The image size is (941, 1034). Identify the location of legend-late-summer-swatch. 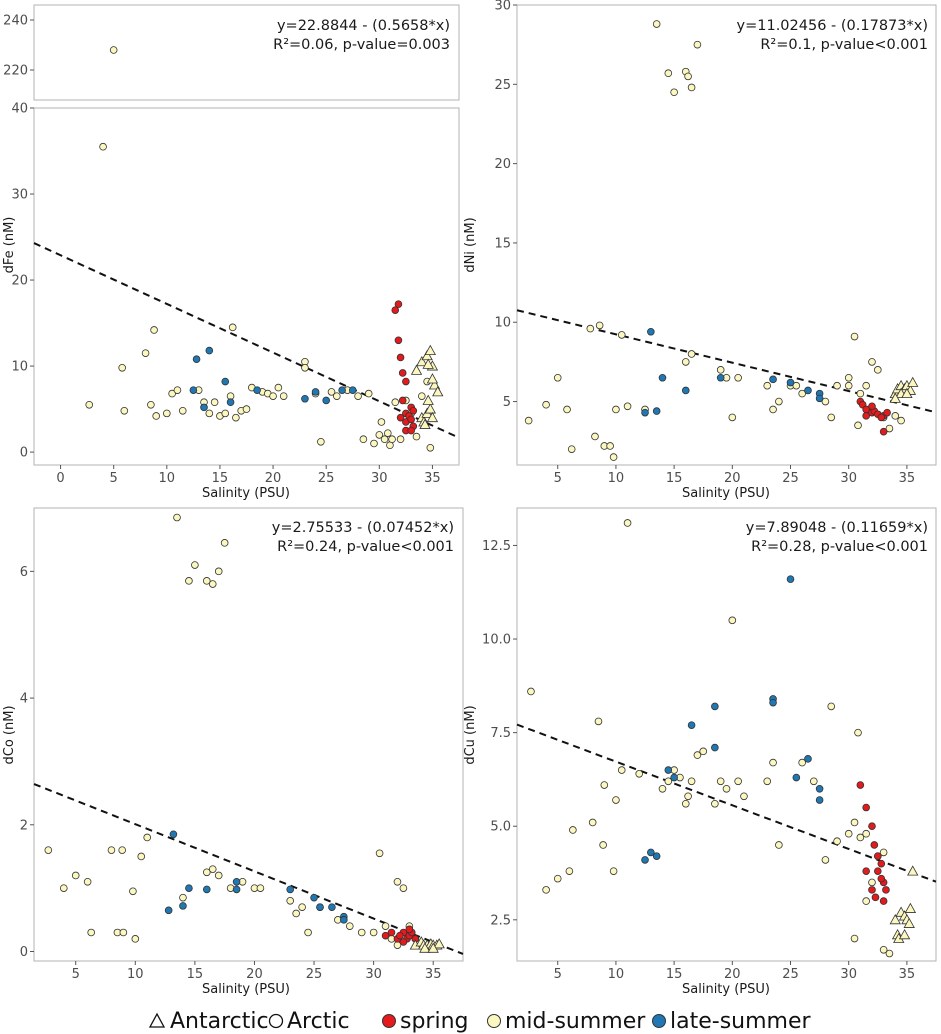
(659, 1021).